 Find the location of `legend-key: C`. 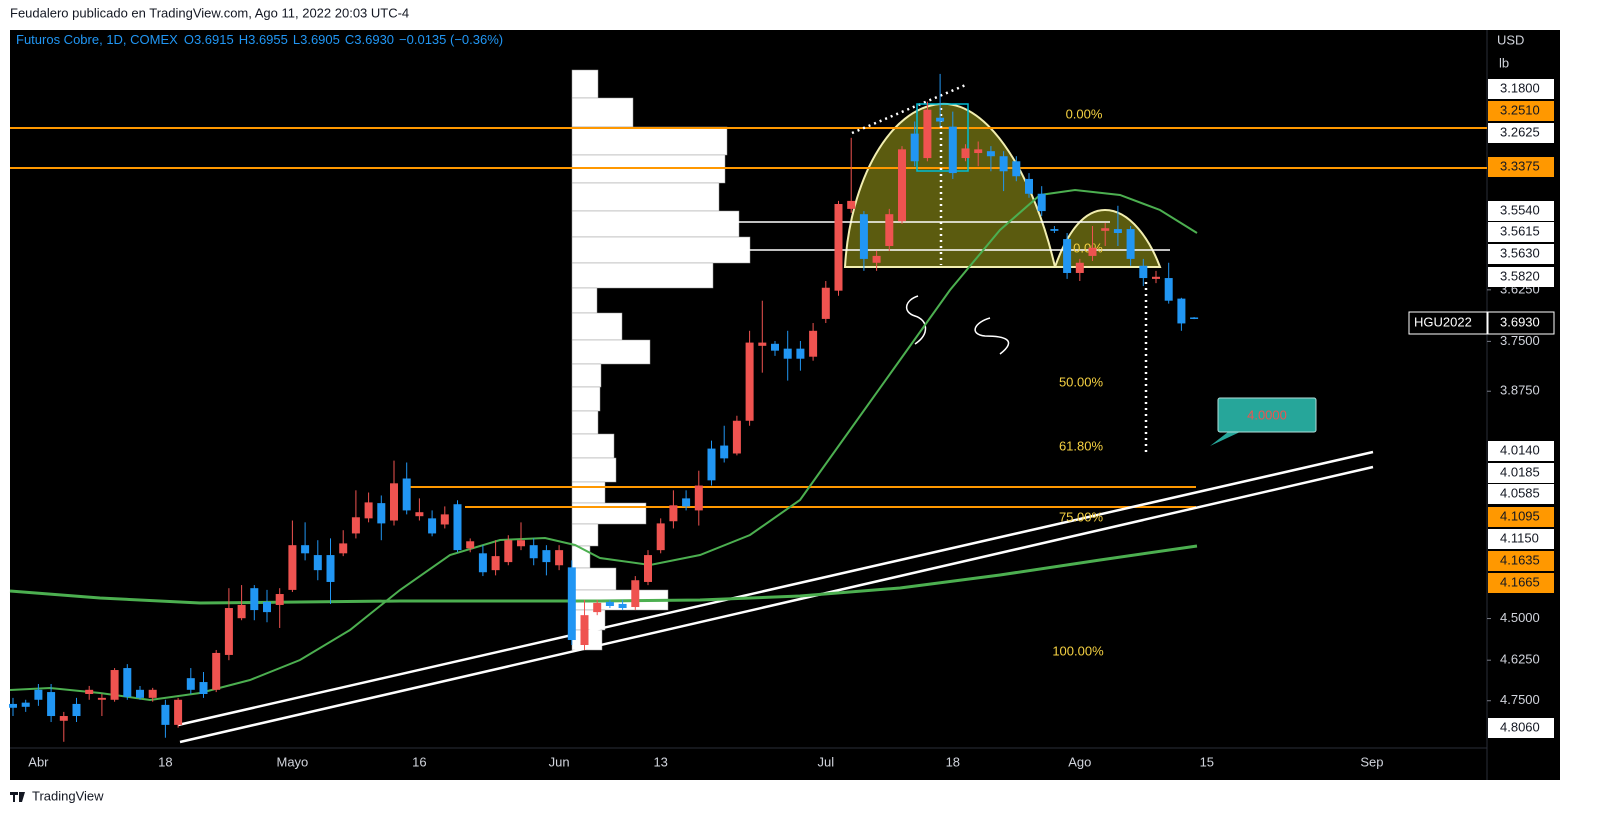

legend-key: C is located at coordinates (349, 39).